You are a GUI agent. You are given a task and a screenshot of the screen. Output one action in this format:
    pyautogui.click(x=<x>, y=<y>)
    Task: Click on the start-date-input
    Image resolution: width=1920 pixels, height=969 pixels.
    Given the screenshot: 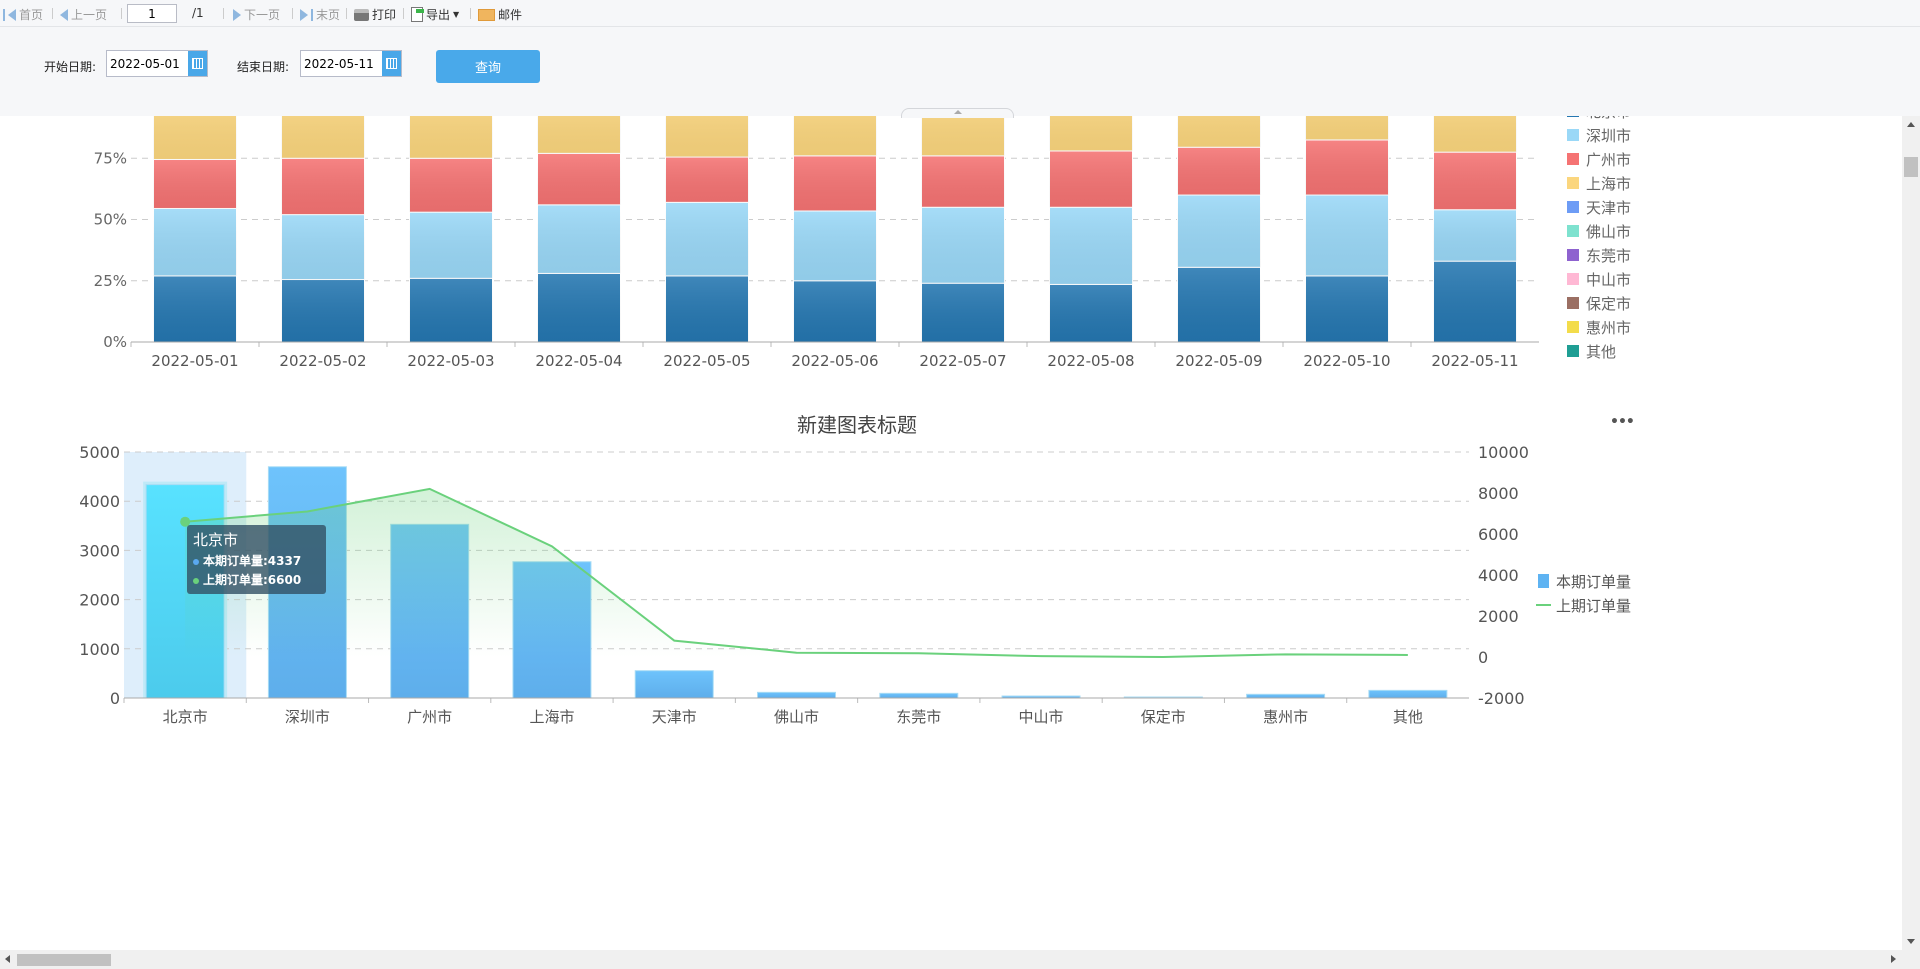 What is the action you would take?
    pyautogui.click(x=147, y=63)
    